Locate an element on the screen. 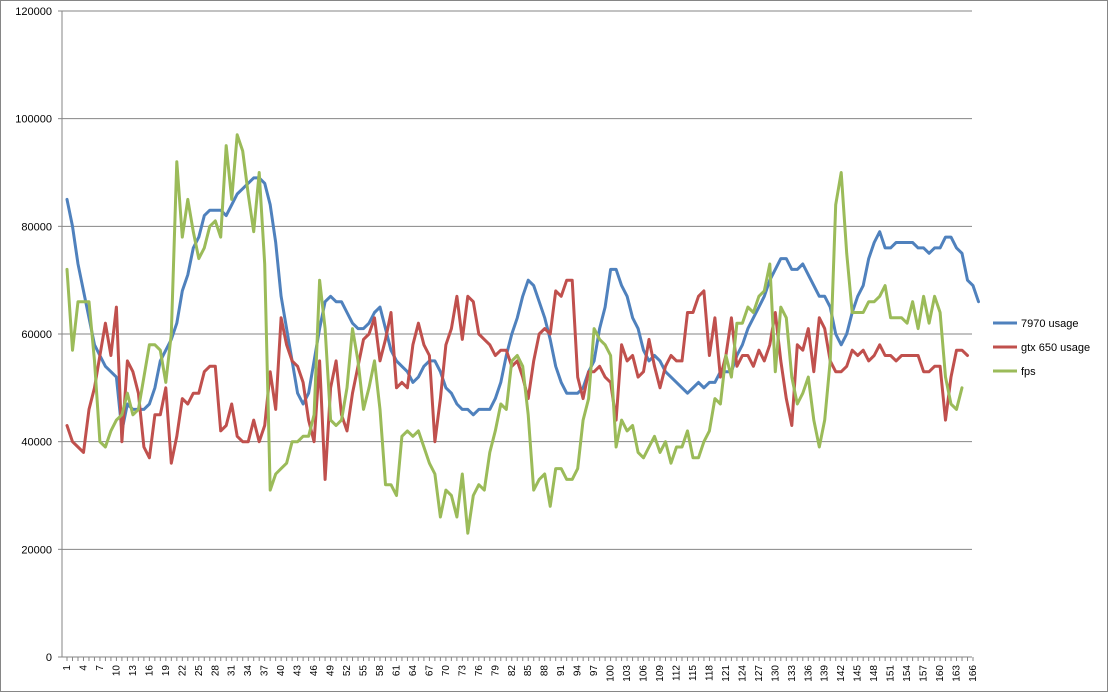 The height and width of the screenshot is (692, 1108). x-tick-label: 148 is located at coordinates (874, 673).